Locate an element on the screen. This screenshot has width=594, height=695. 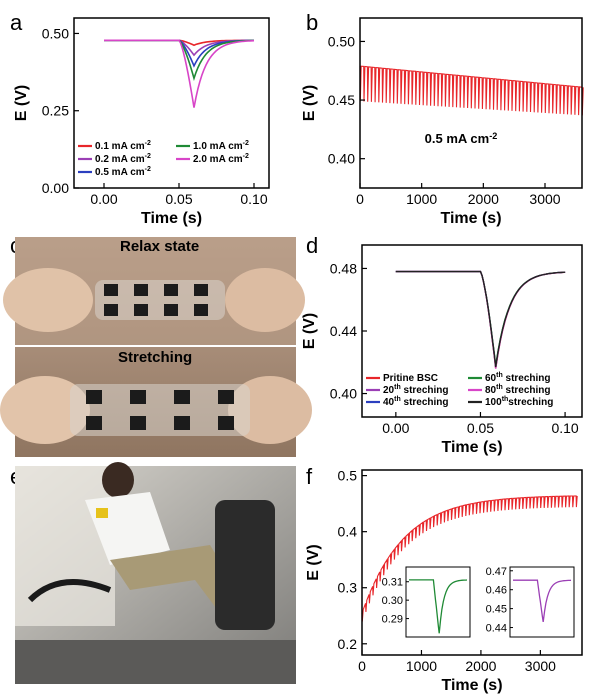
inset-chart: 0.31 0.30 0.29 is located at coordinates (426, 602).